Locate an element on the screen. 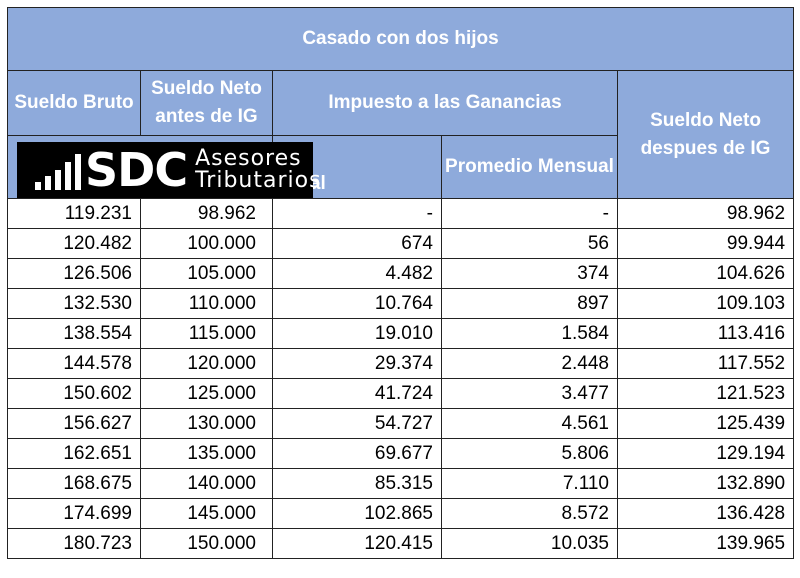 This screenshot has height=578, width=800. header-sueldo-bruto: Sueldo Bruto is located at coordinates (74, 103).